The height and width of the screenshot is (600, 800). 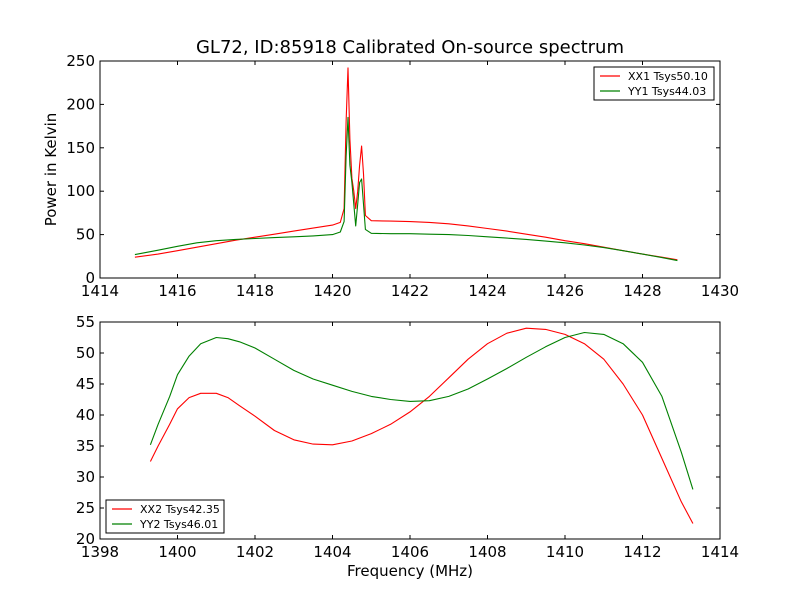 What do you see at coordinates (332, 552) in the screenshot?
I see `x-tick-label: 1404` at bounding box center [332, 552].